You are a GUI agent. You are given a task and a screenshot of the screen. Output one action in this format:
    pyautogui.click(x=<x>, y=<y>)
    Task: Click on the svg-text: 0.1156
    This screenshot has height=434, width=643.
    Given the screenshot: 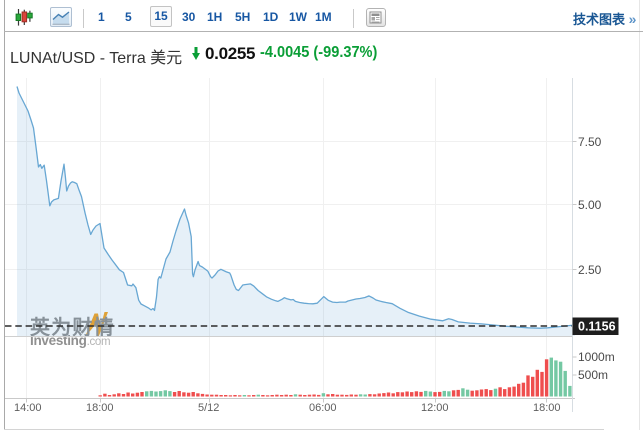 What is the action you would take?
    pyautogui.click(x=597, y=327)
    